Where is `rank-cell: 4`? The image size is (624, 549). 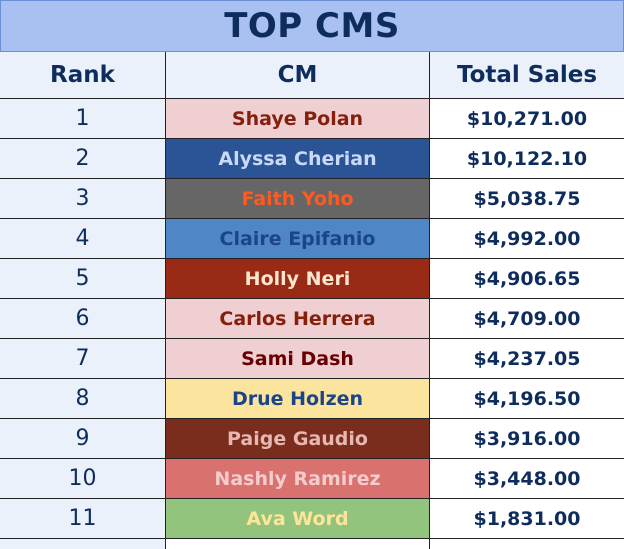 rank-cell: 4 is located at coordinates (83, 238).